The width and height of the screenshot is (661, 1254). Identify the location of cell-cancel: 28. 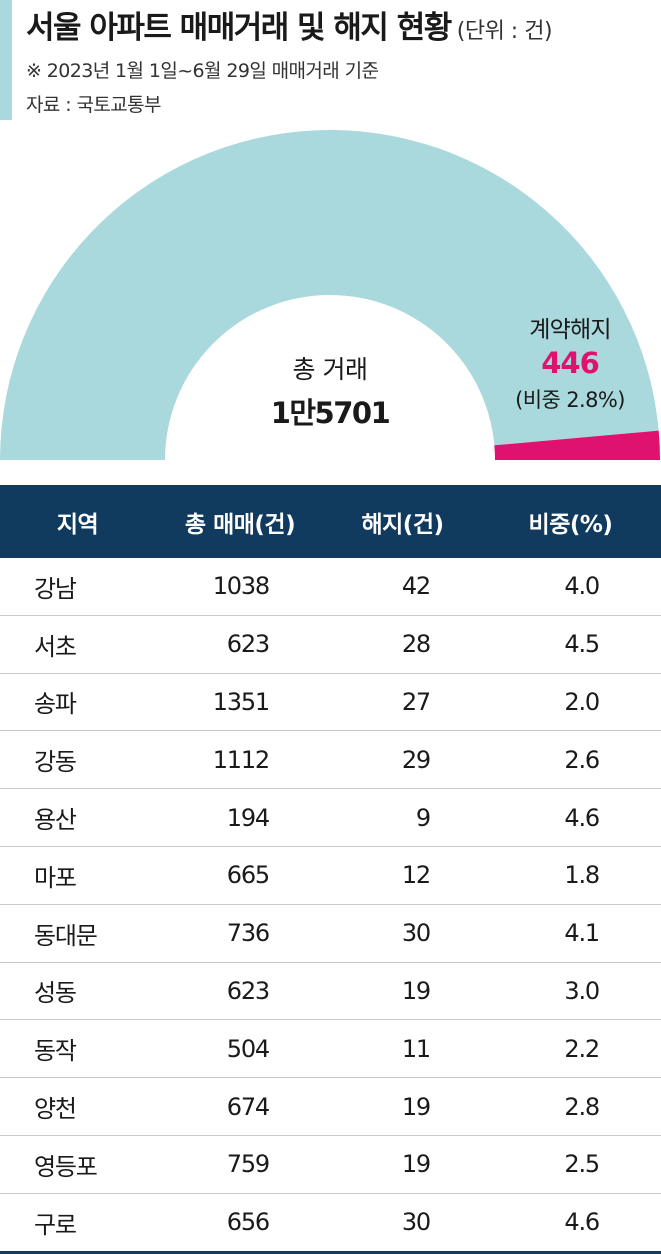
(416, 644).